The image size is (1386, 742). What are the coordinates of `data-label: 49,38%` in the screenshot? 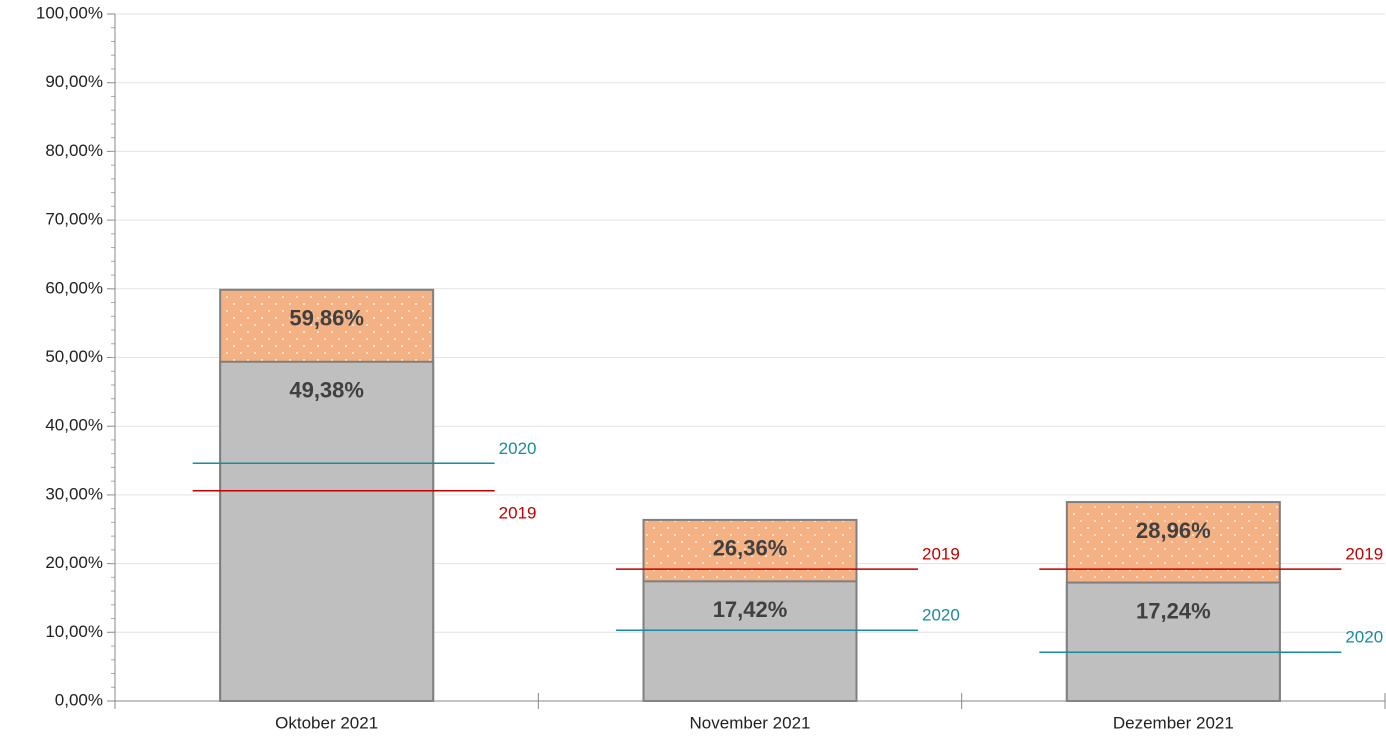 It's located at (326, 390).